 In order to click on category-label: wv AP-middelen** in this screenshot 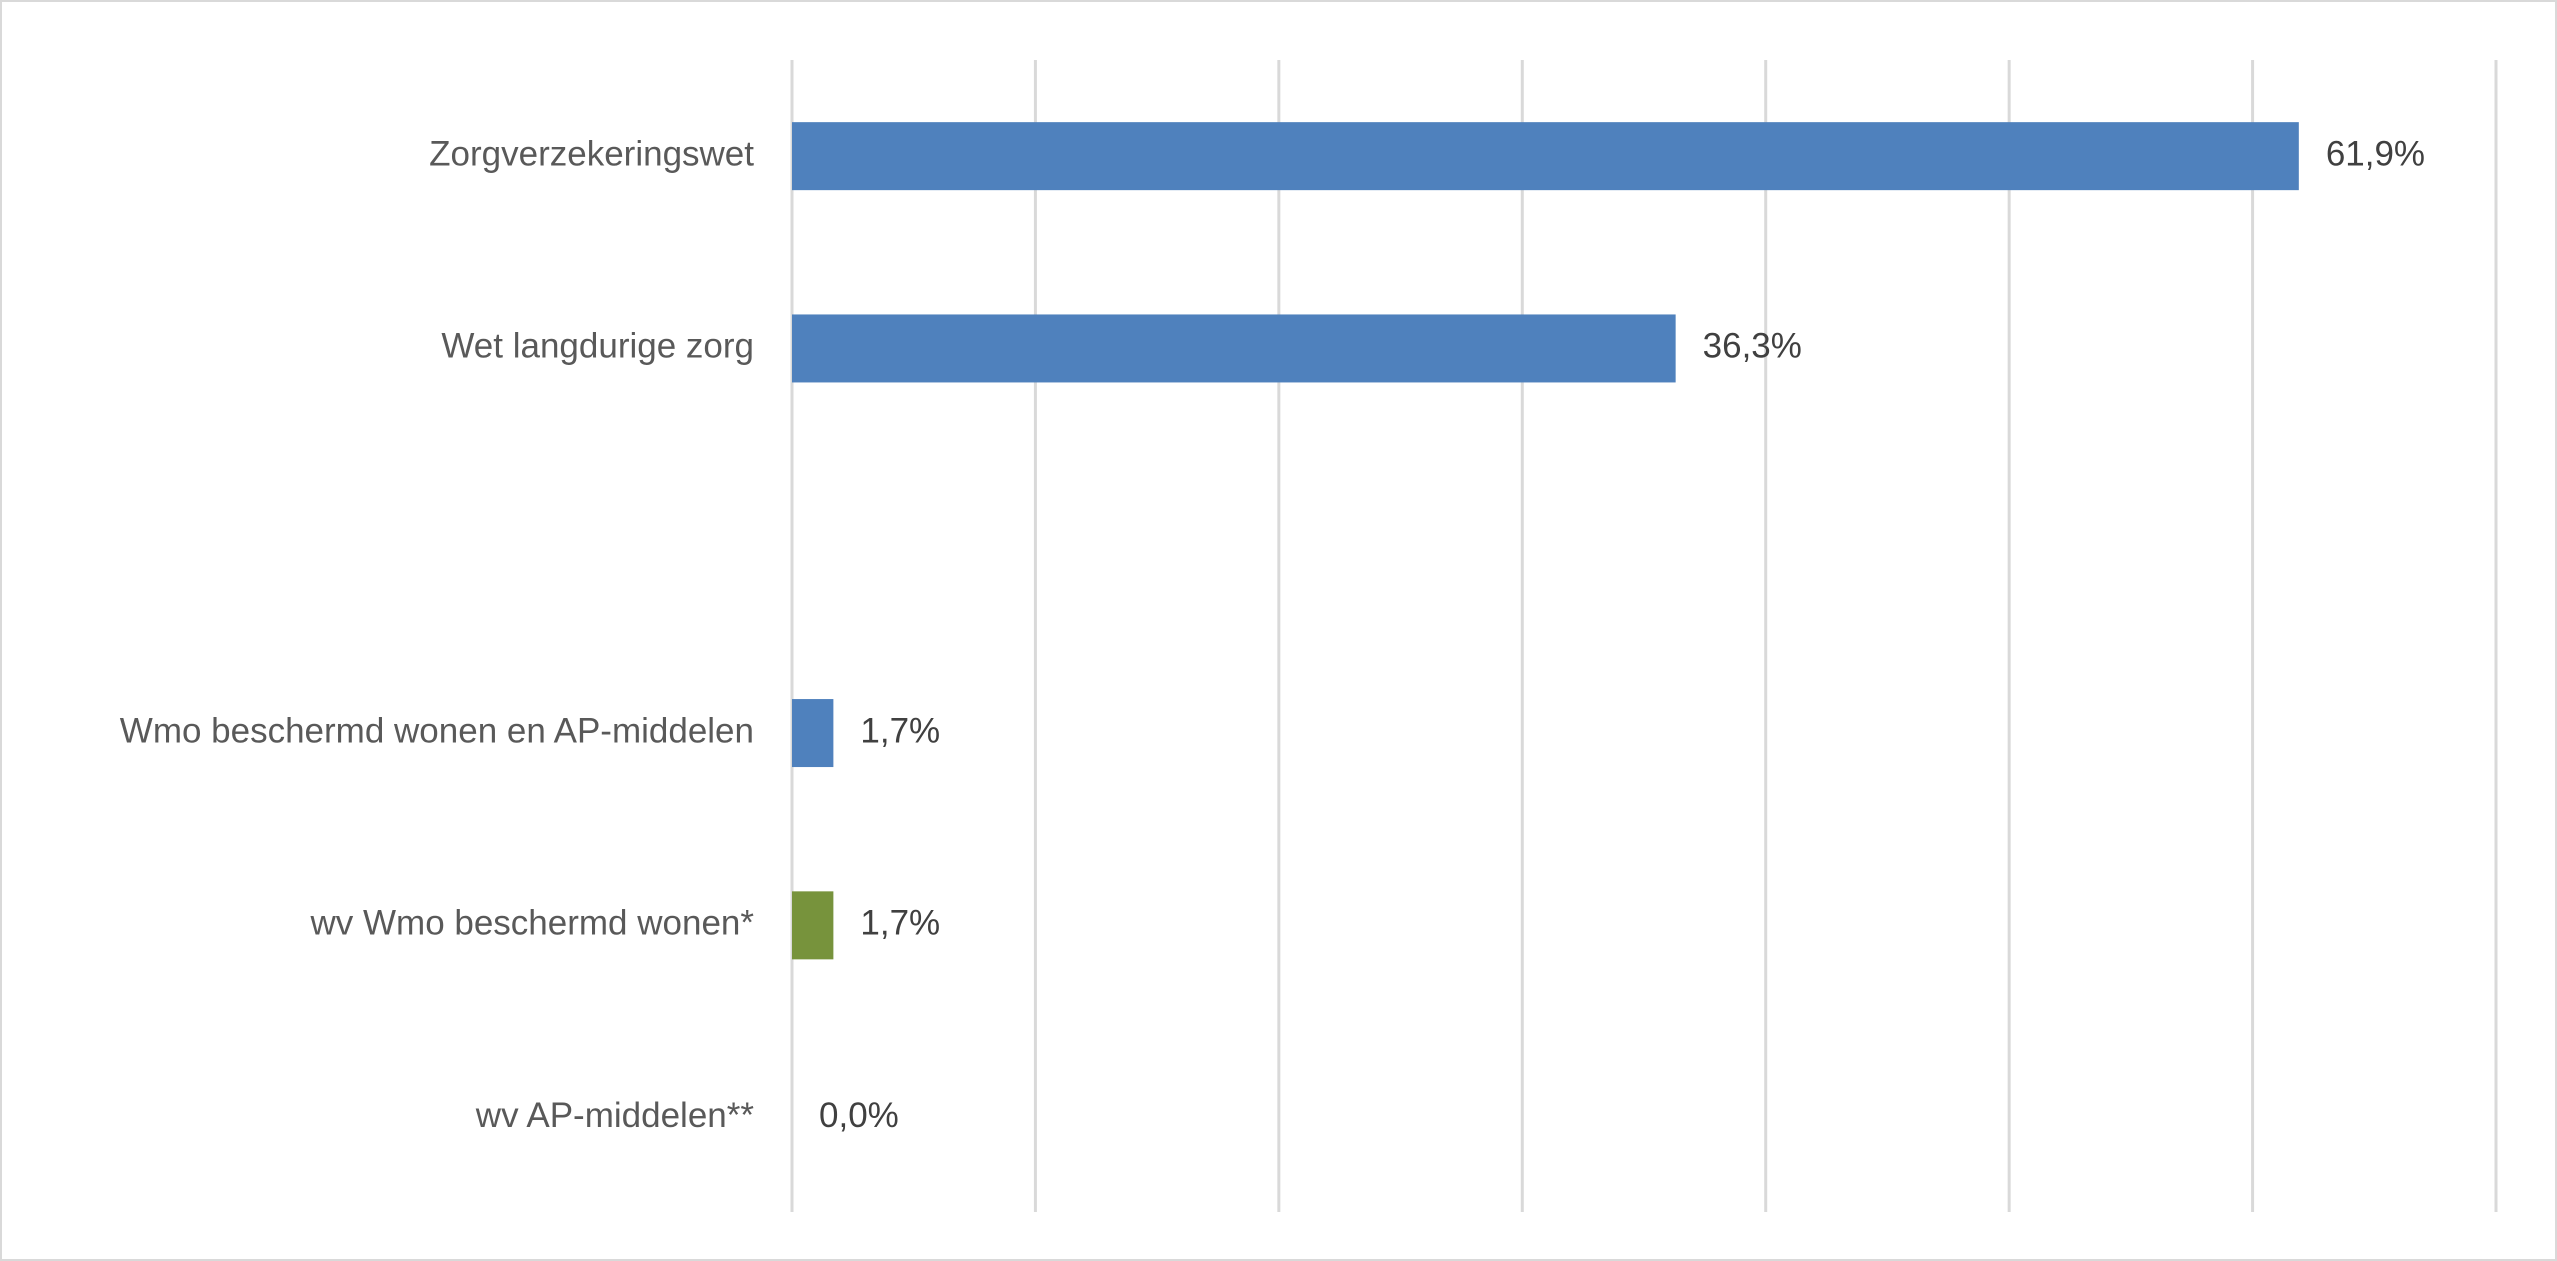, I will do `click(615, 1115)`.